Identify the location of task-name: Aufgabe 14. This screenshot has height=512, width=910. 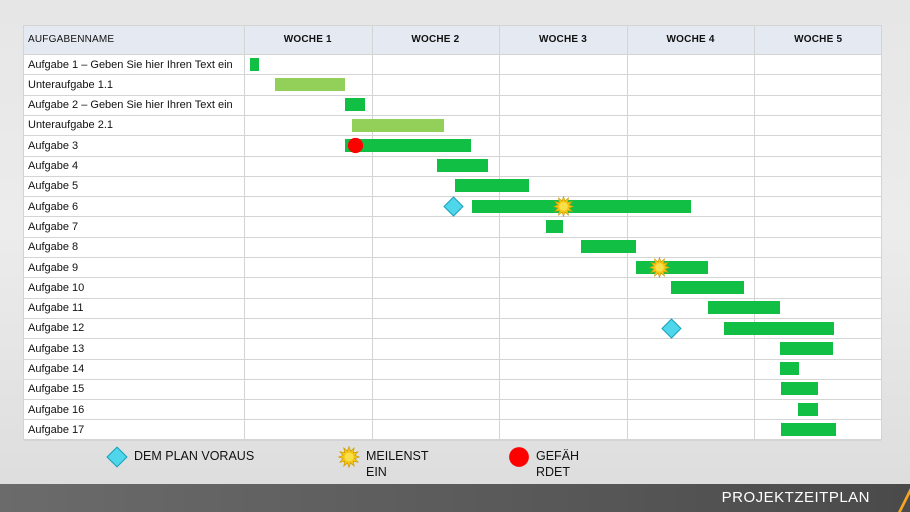
(56, 369).